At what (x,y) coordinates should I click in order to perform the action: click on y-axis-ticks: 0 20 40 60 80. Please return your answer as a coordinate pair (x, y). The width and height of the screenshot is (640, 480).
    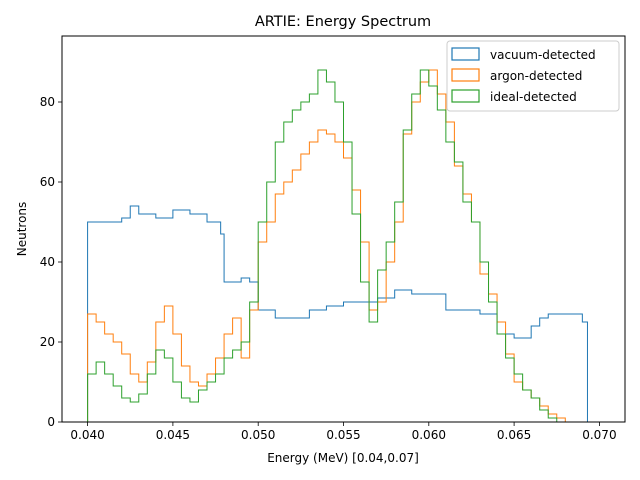
    Looking at the image, I should click on (51, 262).